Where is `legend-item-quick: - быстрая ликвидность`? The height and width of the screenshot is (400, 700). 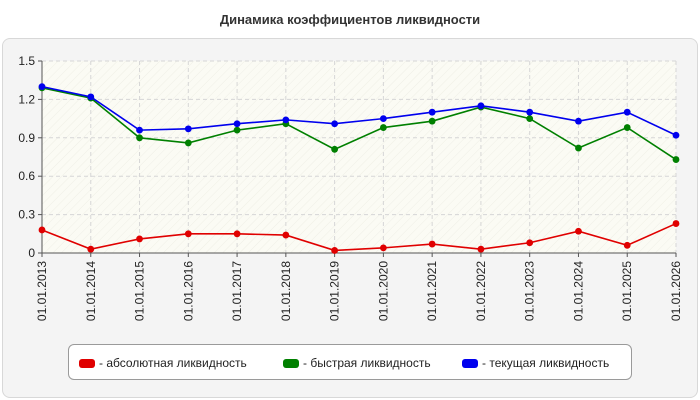
legend-item-quick: - быстрая ликвидность is located at coordinates (357, 363).